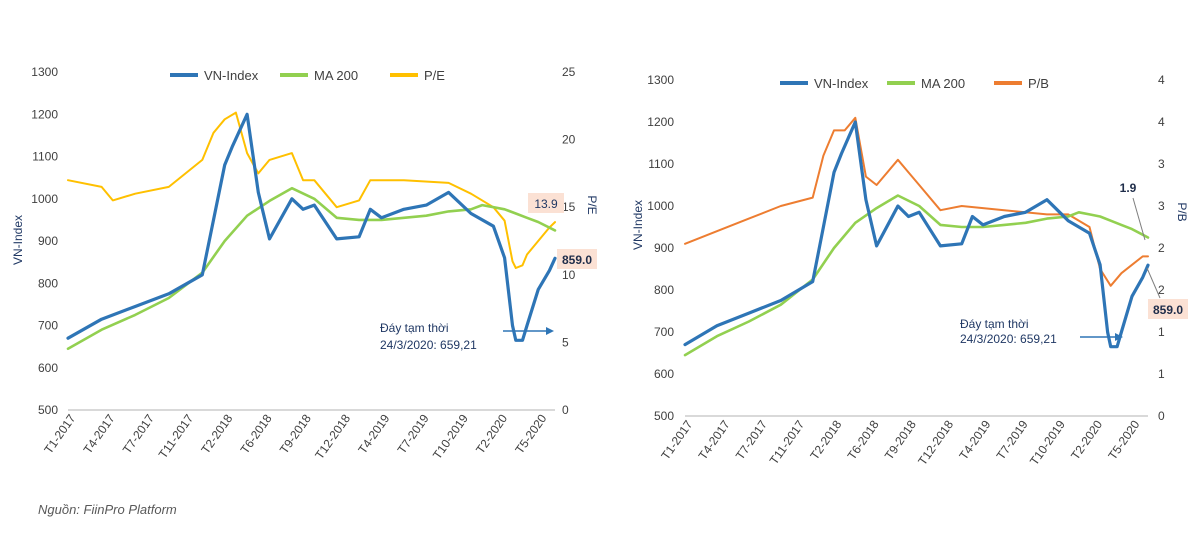 This screenshot has width=1200, height=544. I want to click on y2-axis-title-right: P/B, so click(1182, 211).